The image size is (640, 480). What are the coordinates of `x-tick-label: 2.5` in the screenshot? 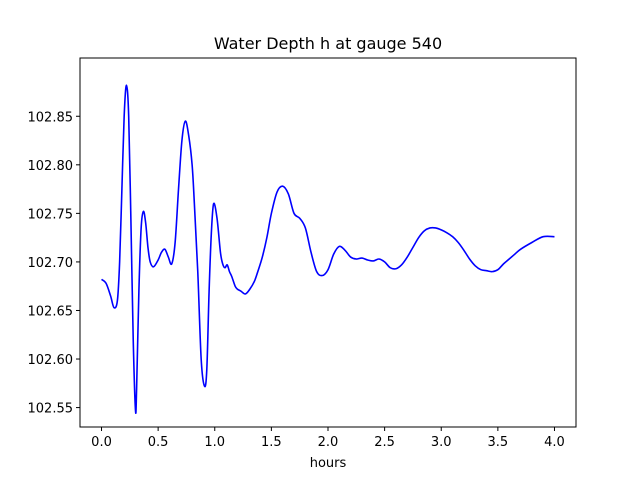 It's located at (384, 442).